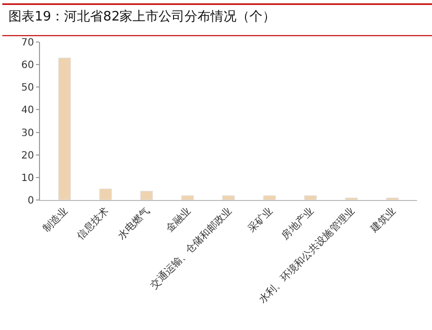 This screenshot has width=432, height=330. Describe the element at coordinates (93, 223) in the screenshot. I see `x-tick-label: 信息技术` at that location.